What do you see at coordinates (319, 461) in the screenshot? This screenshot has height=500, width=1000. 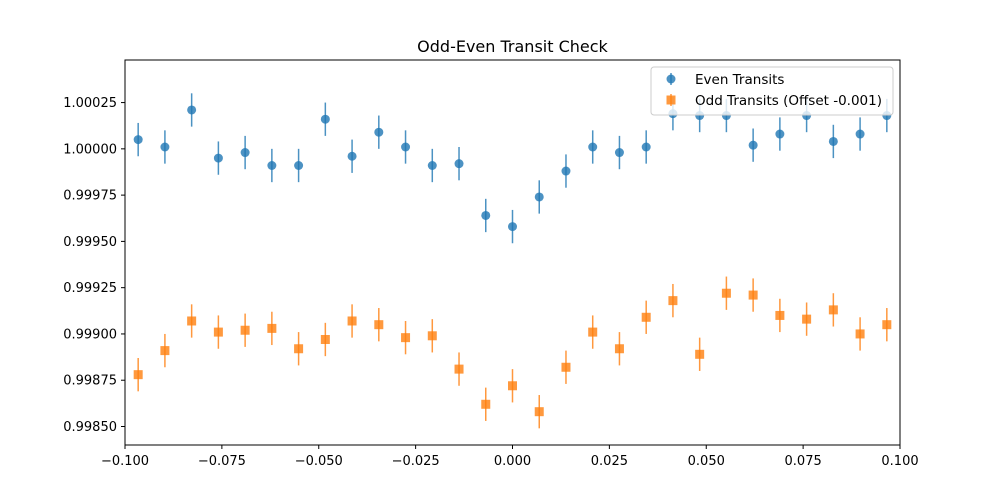 I see `x-tick-label: −0.050` at bounding box center [319, 461].